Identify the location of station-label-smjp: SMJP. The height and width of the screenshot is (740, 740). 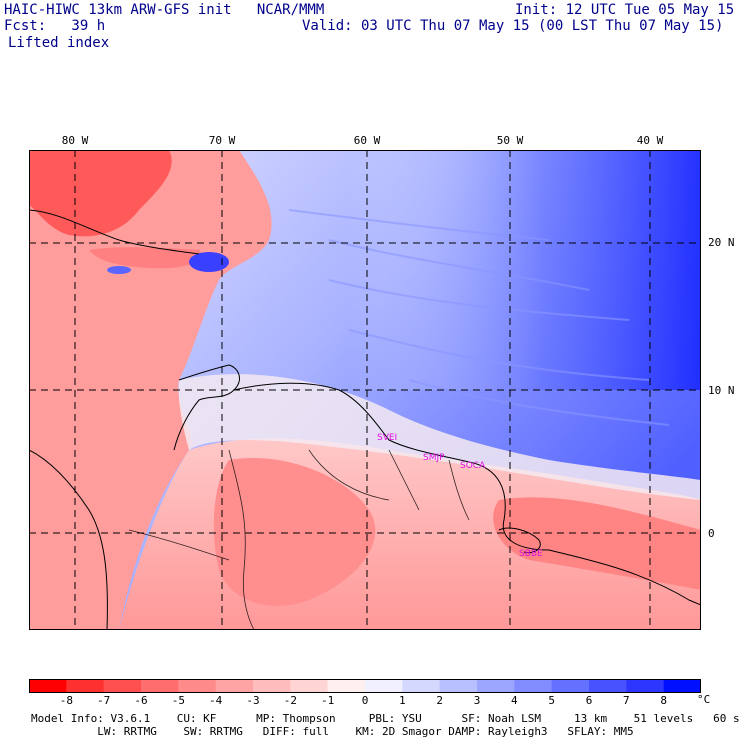
(434, 458).